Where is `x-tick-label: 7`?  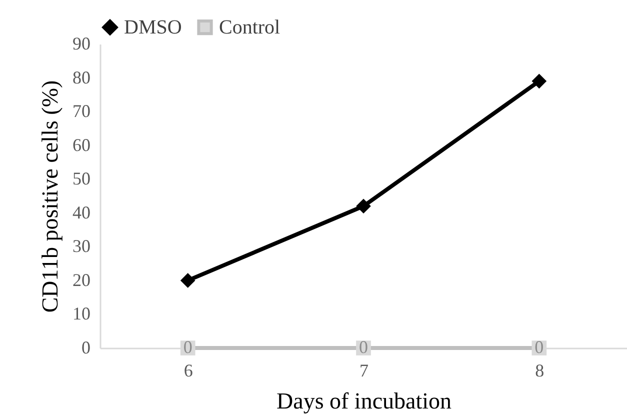 x-tick-label: 7 is located at coordinates (364, 370).